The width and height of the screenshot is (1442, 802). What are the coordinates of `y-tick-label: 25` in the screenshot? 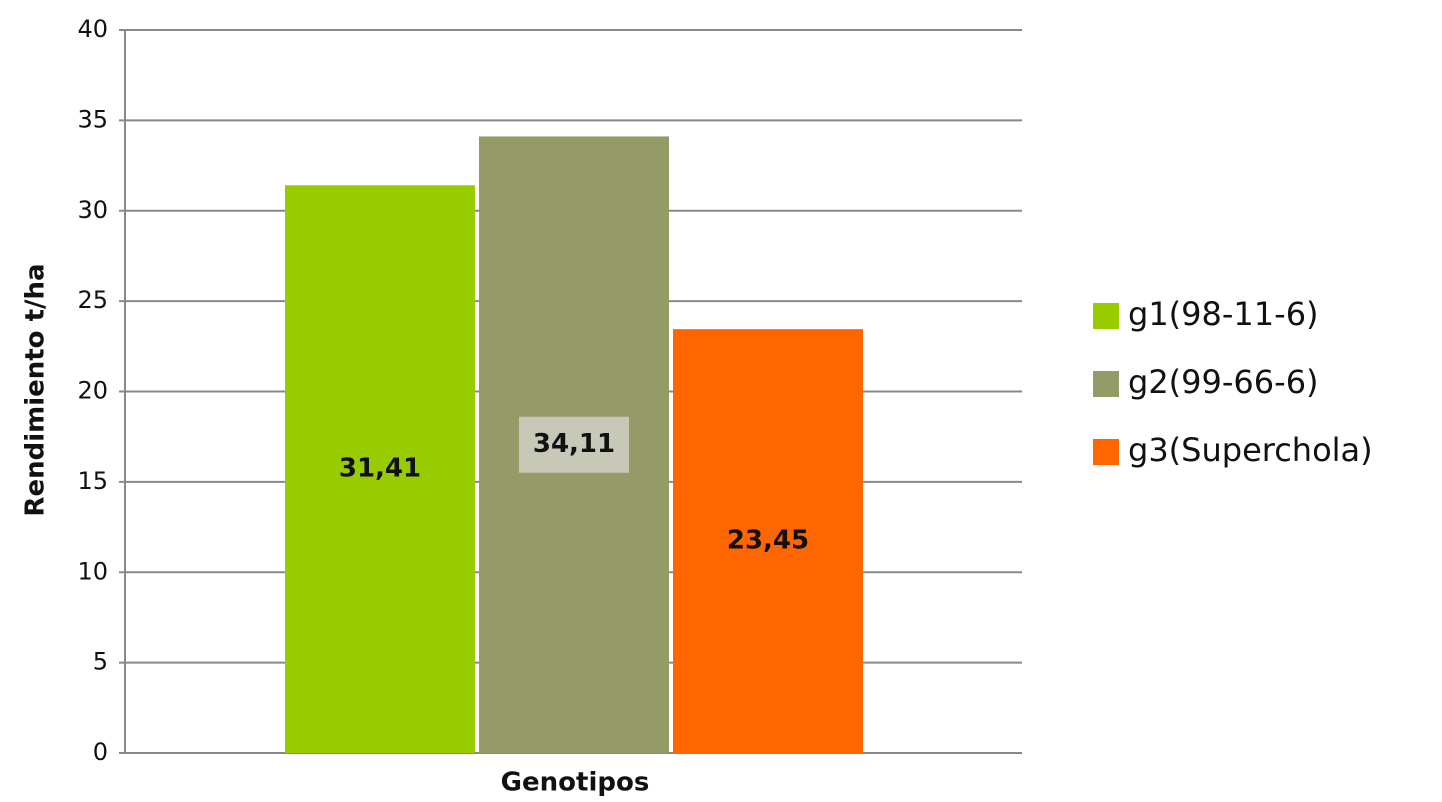 It's located at (92, 300).